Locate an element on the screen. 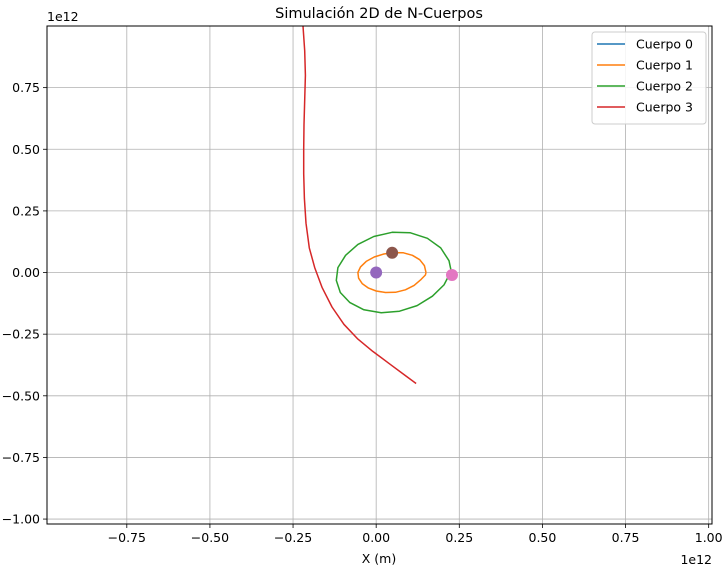  x-tick-label: 0.50 is located at coordinates (543, 537).